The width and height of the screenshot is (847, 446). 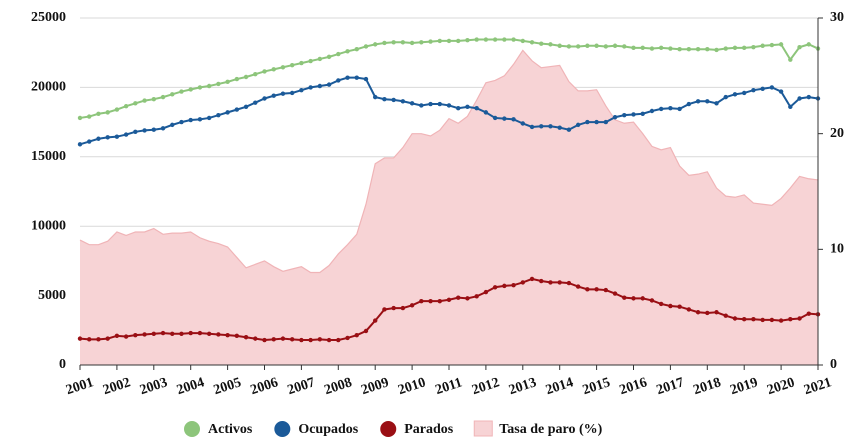 I want to click on y-tick-label: 10000, so click(x=48, y=225).